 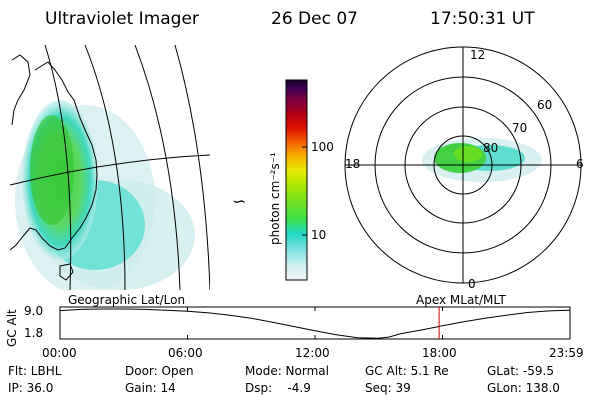 I want to click on polar-label-18: 18, so click(x=353, y=164).